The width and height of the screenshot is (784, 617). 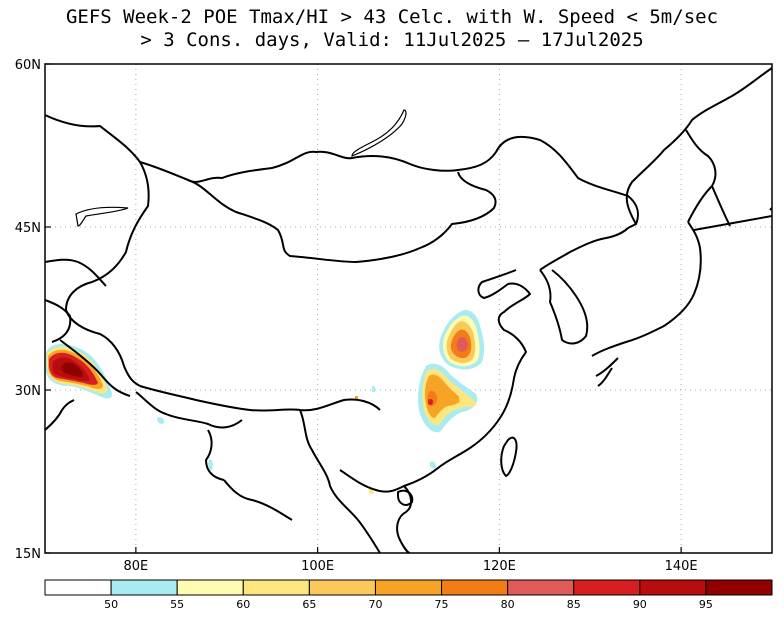 What do you see at coordinates (574, 604) in the screenshot?
I see `colorbar-label: 85` at bounding box center [574, 604].